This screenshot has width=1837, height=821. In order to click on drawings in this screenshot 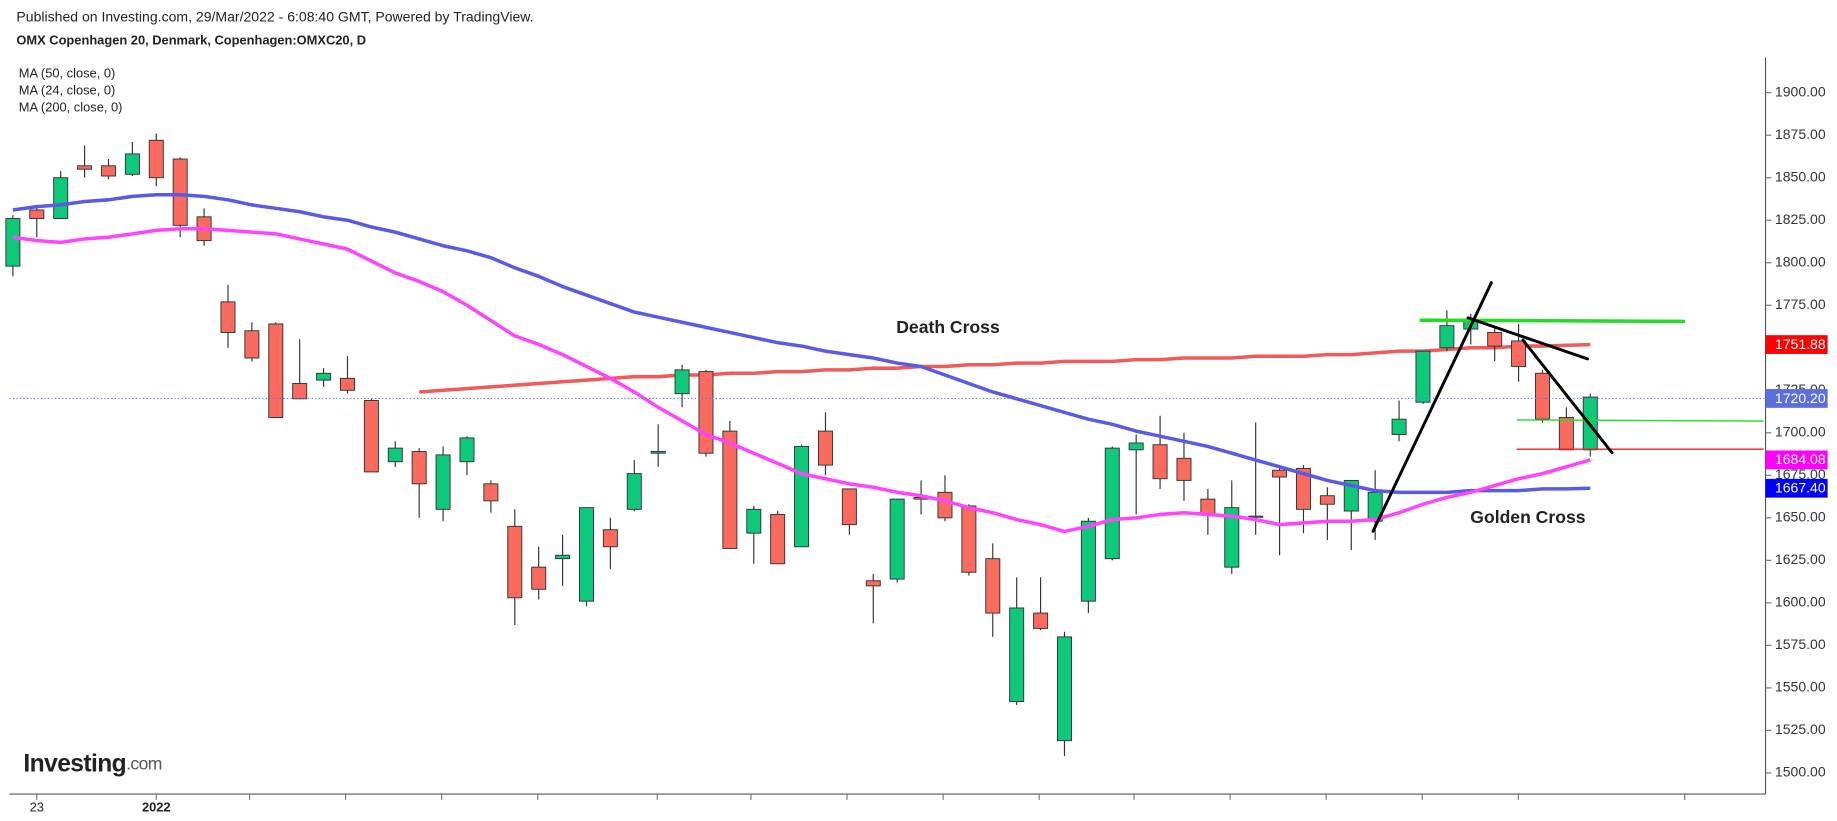, I will do `click(1567, 407)`.